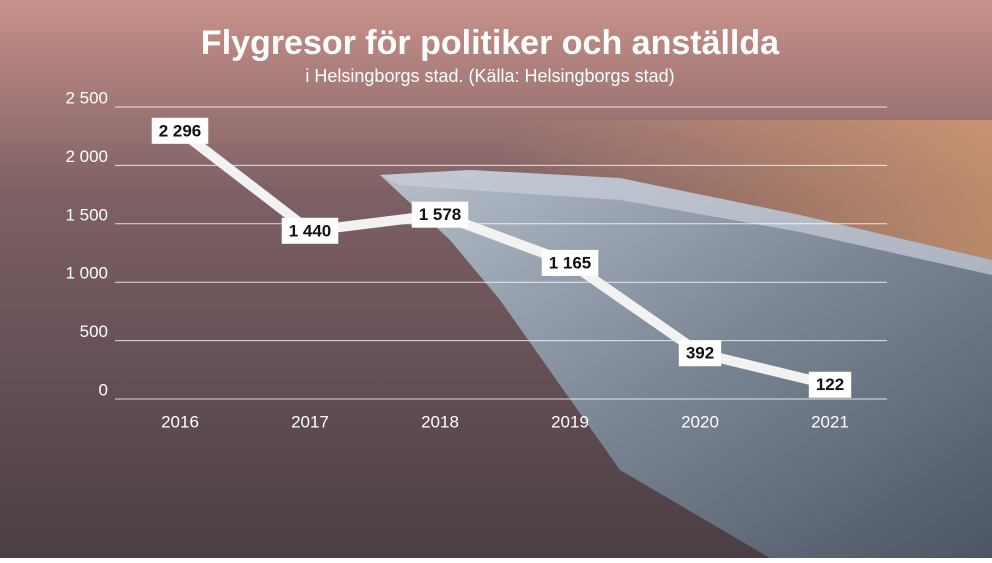 The height and width of the screenshot is (563, 992). I want to click on x-tick-label: 2019, so click(570, 421).